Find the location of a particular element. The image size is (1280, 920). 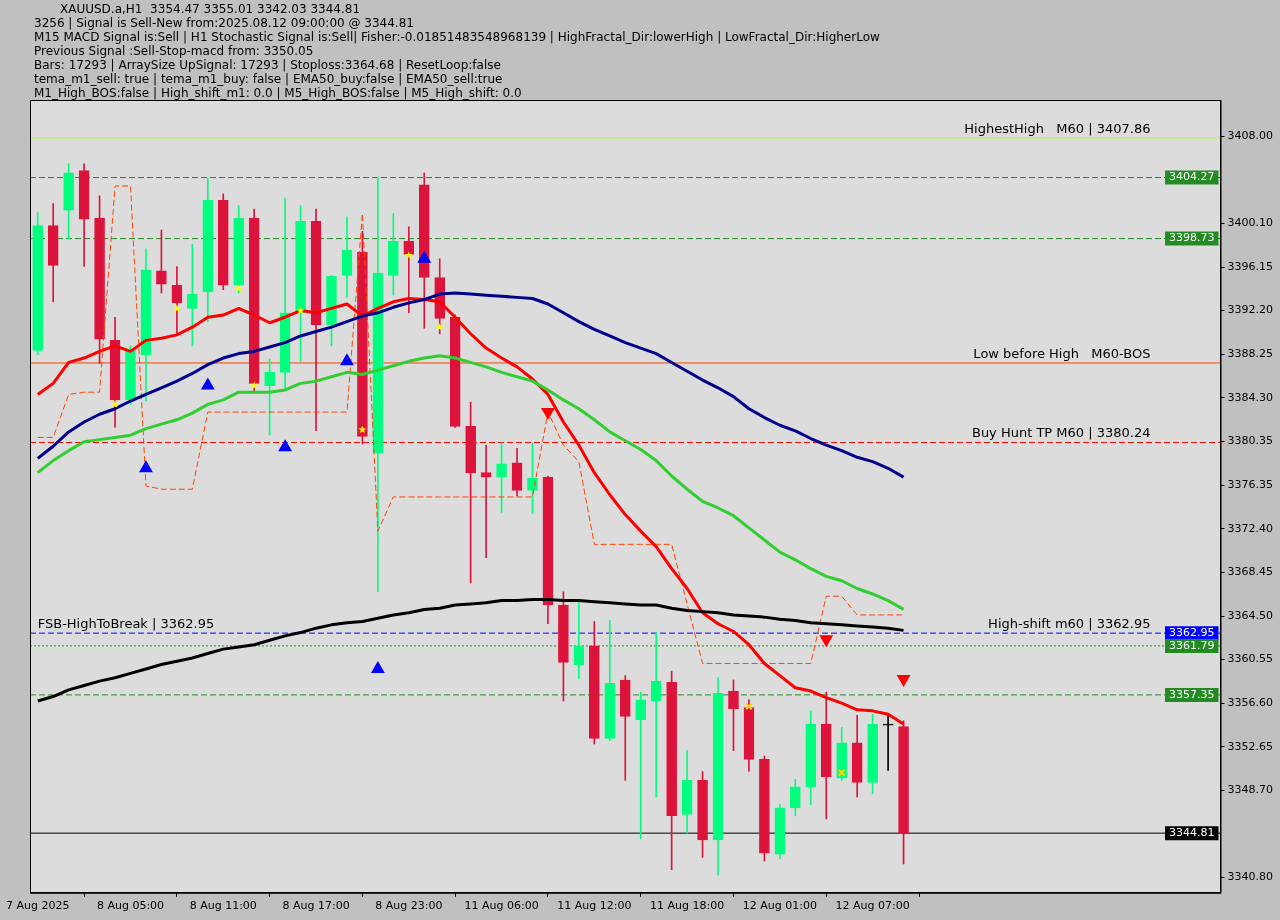

y-tick-label: 3396.15 is located at coordinates (1250, 266).